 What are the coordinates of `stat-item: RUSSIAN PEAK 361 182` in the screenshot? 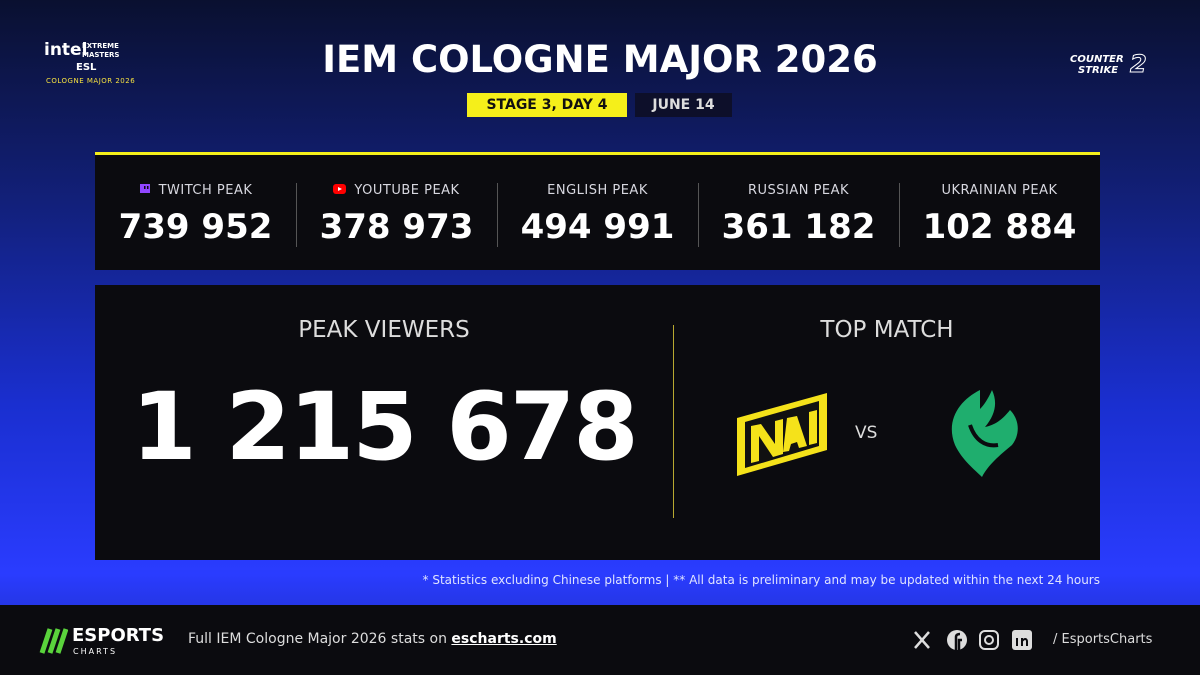 It's located at (798, 214).